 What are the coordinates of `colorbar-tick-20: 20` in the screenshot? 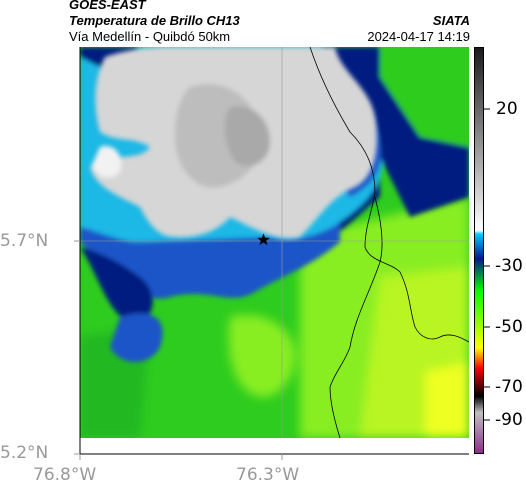 It's located at (507, 109).